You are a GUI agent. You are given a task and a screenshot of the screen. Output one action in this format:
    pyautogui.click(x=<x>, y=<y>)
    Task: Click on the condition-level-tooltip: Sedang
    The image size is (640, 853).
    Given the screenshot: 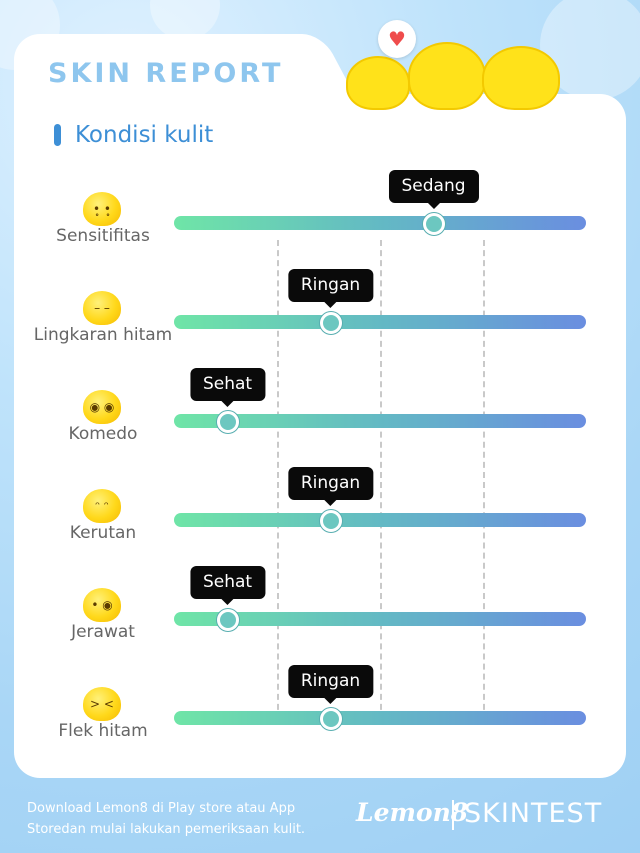 What is the action you would take?
    pyautogui.click(x=433, y=189)
    